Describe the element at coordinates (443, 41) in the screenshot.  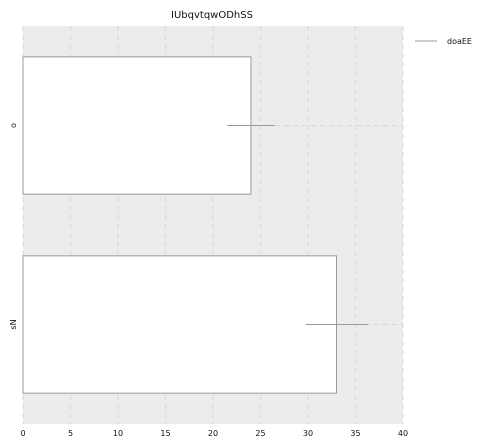
I see `legend: doaEE` at that location.